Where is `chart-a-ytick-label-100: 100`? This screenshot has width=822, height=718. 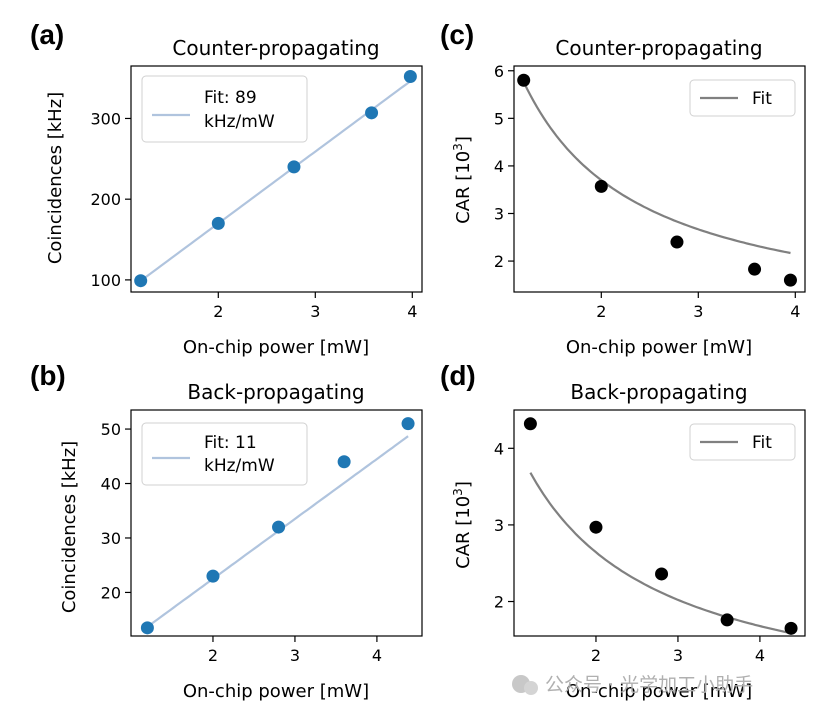
chart-a-ytick-label-100: 100 is located at coordinates (105, 280).